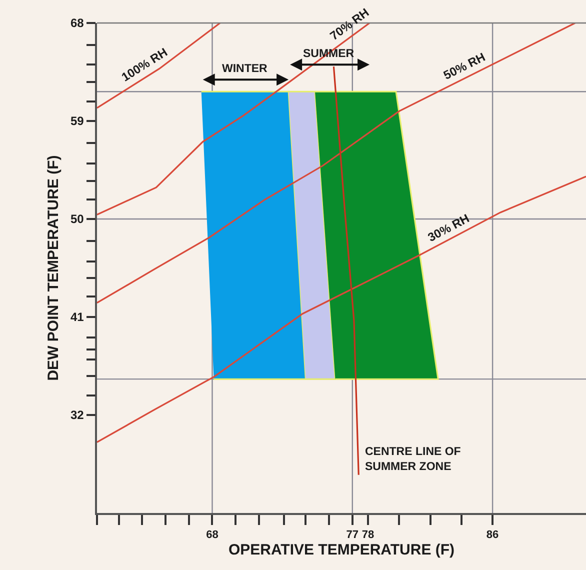 The height and width of the screenshot is (570, 586). What do you see at coordinates (346, 271) in the screenshot?
I see `line-series` at bounding box center [346, 271].